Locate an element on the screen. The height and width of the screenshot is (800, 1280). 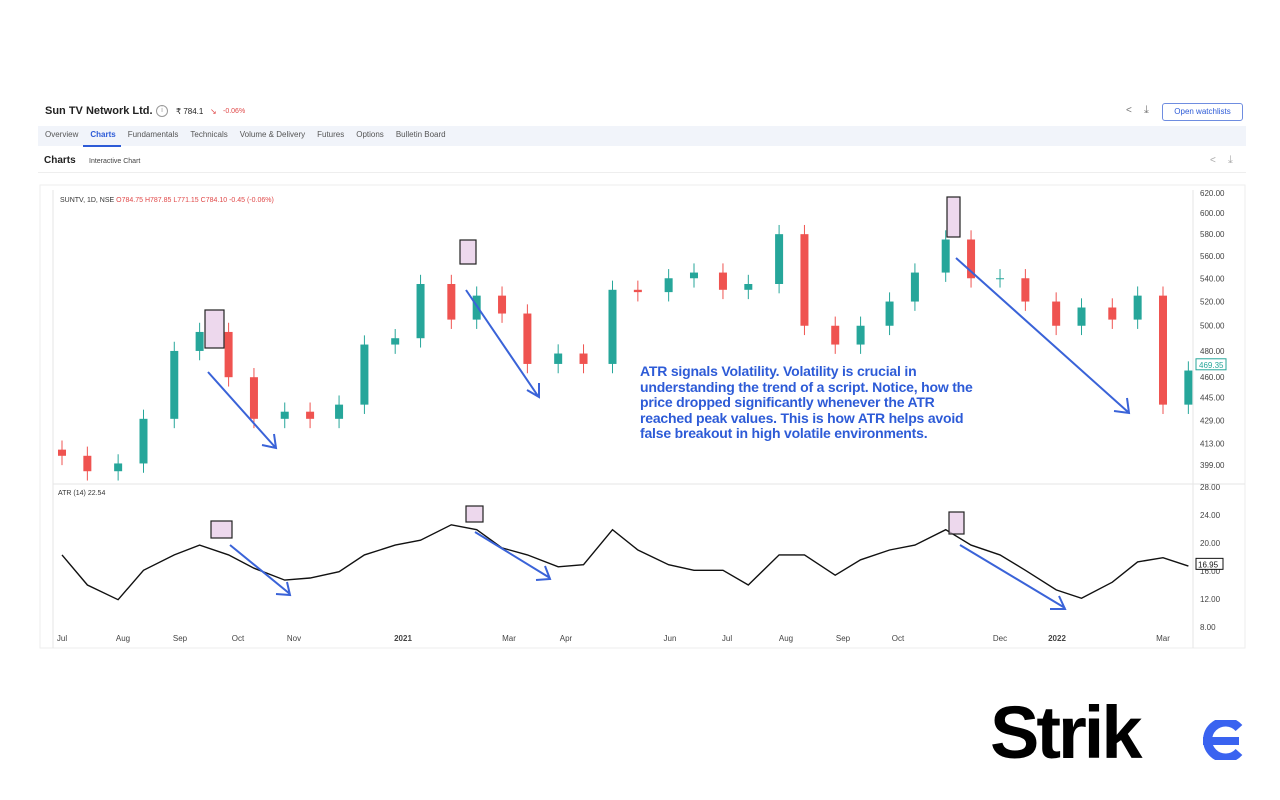
last-price-label: 469.35 is located at coordinates (1211, 365).